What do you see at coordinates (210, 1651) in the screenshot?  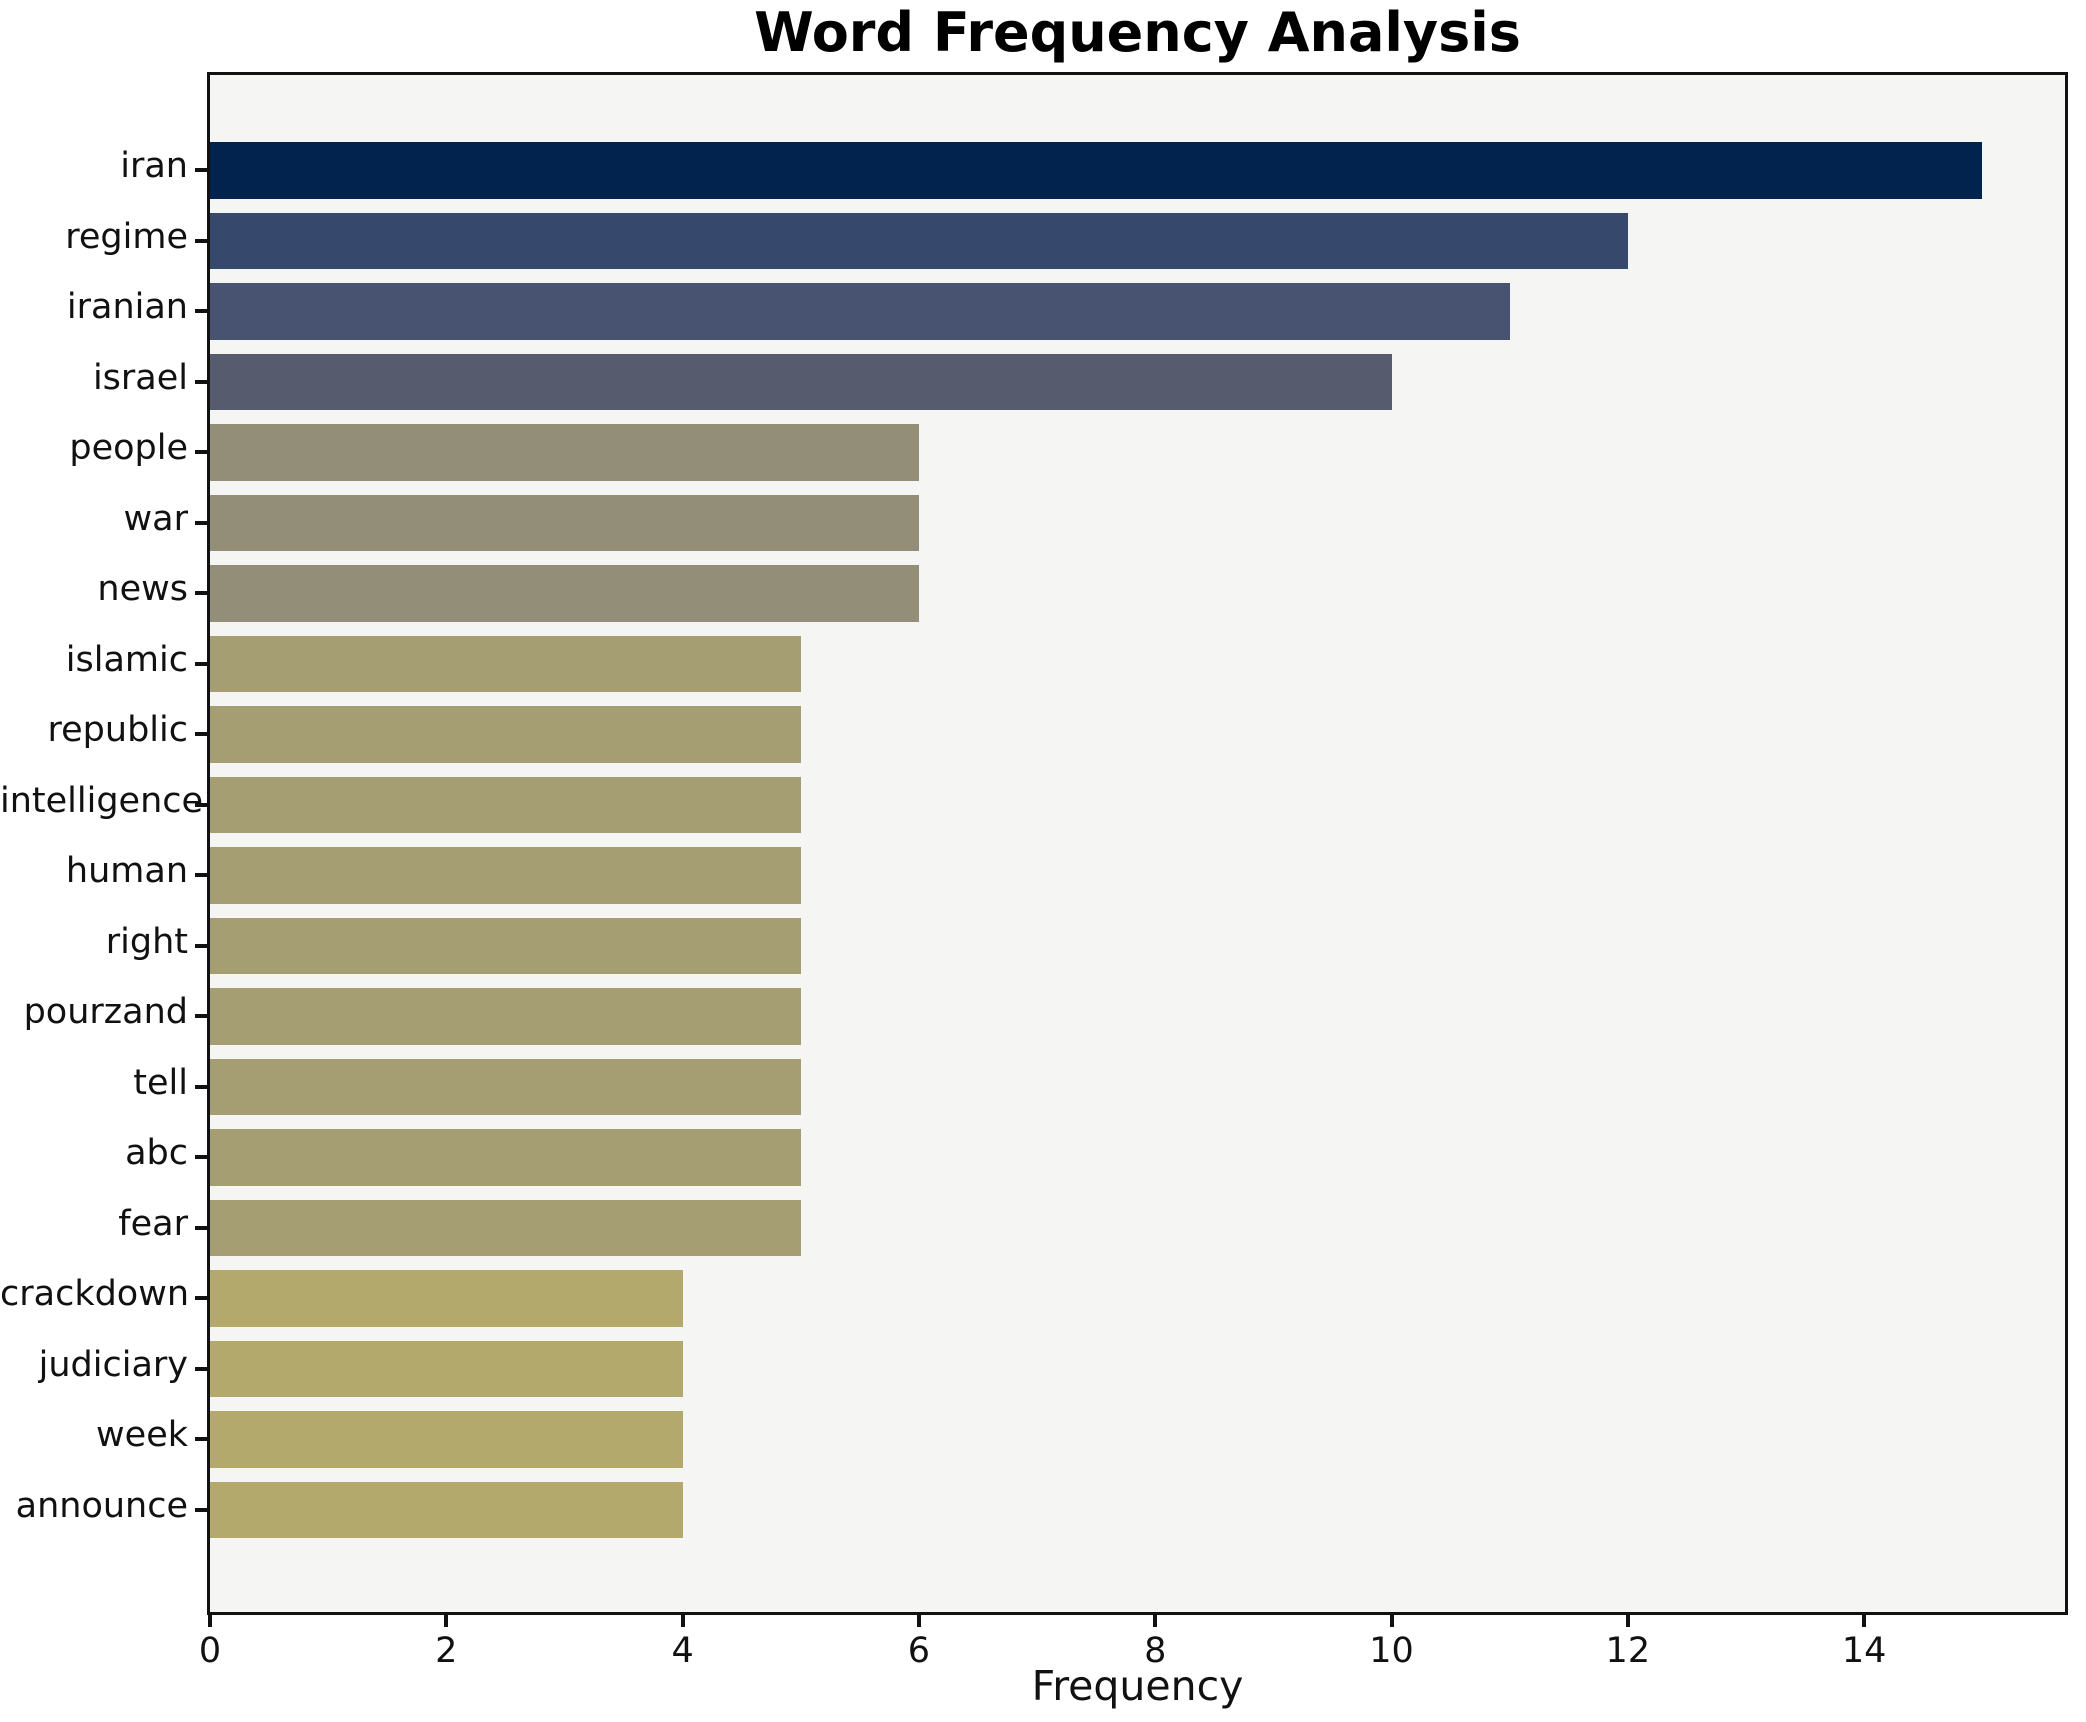 I see `x-tick-label-0: 0` at bounding box center [210, 1651].